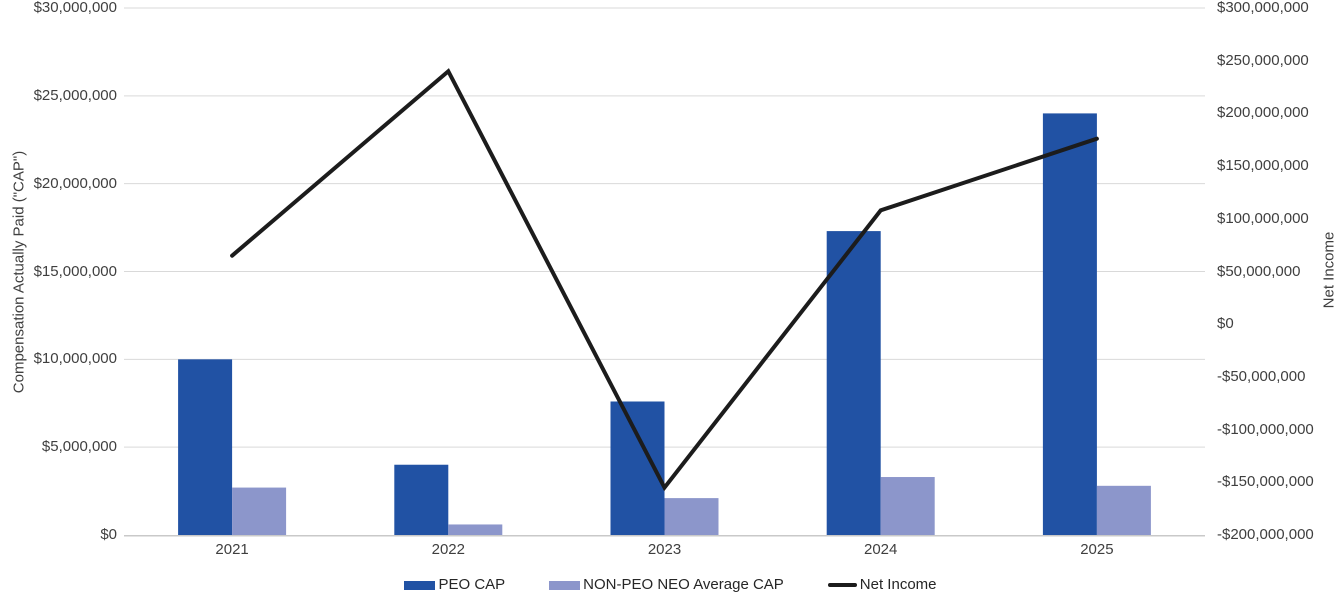 The image size is (1341, 597). Describe the element at coordinates (664, 549) in the screenshot. I see `x-axis-category-label: 2023` at that location.